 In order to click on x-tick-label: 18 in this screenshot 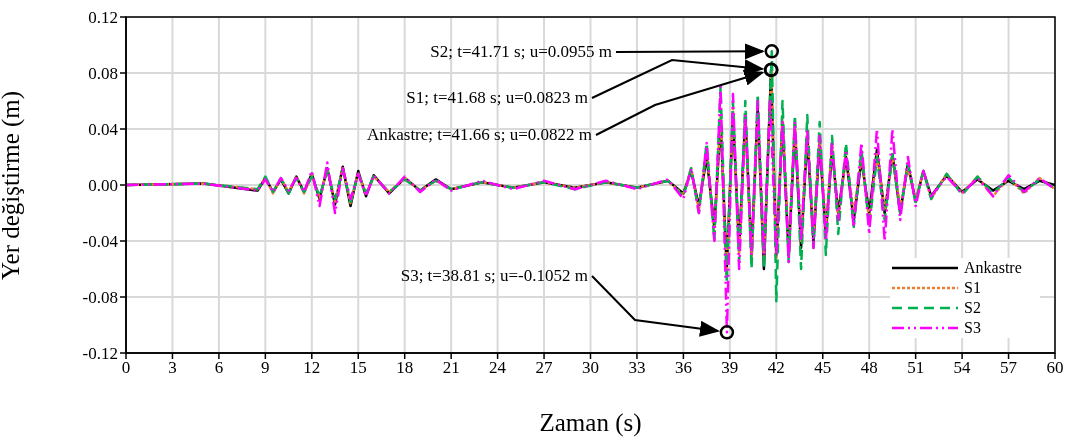, I will do `click(405, 368)`.